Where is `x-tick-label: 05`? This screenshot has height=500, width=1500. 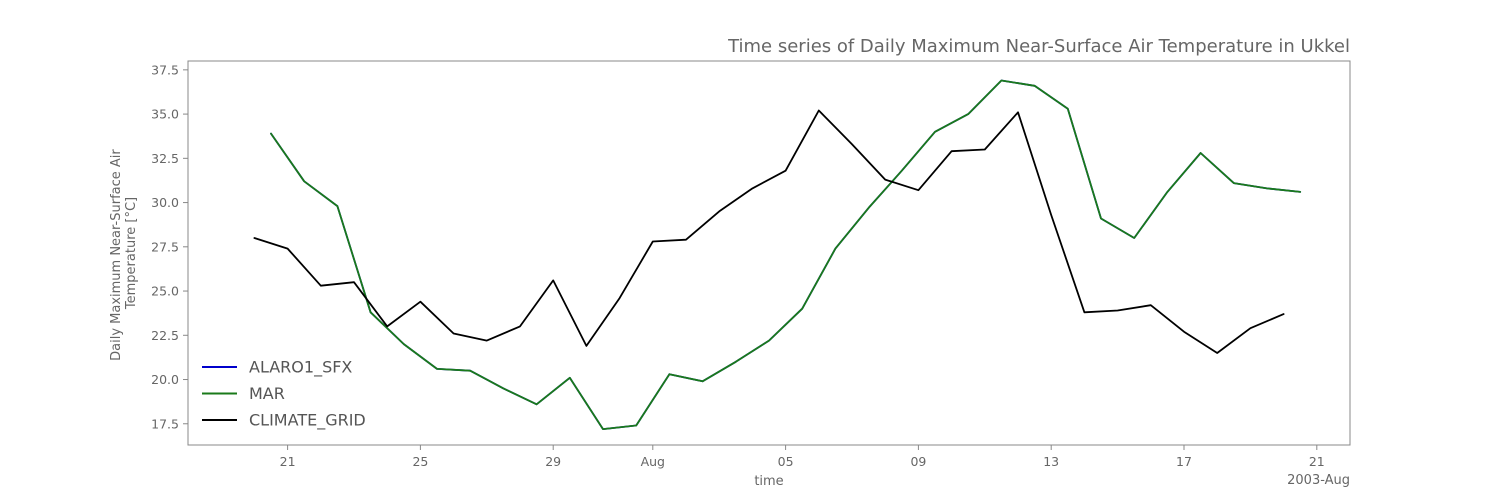
x-tick-label: 05 is located at coordinates (786, 461).